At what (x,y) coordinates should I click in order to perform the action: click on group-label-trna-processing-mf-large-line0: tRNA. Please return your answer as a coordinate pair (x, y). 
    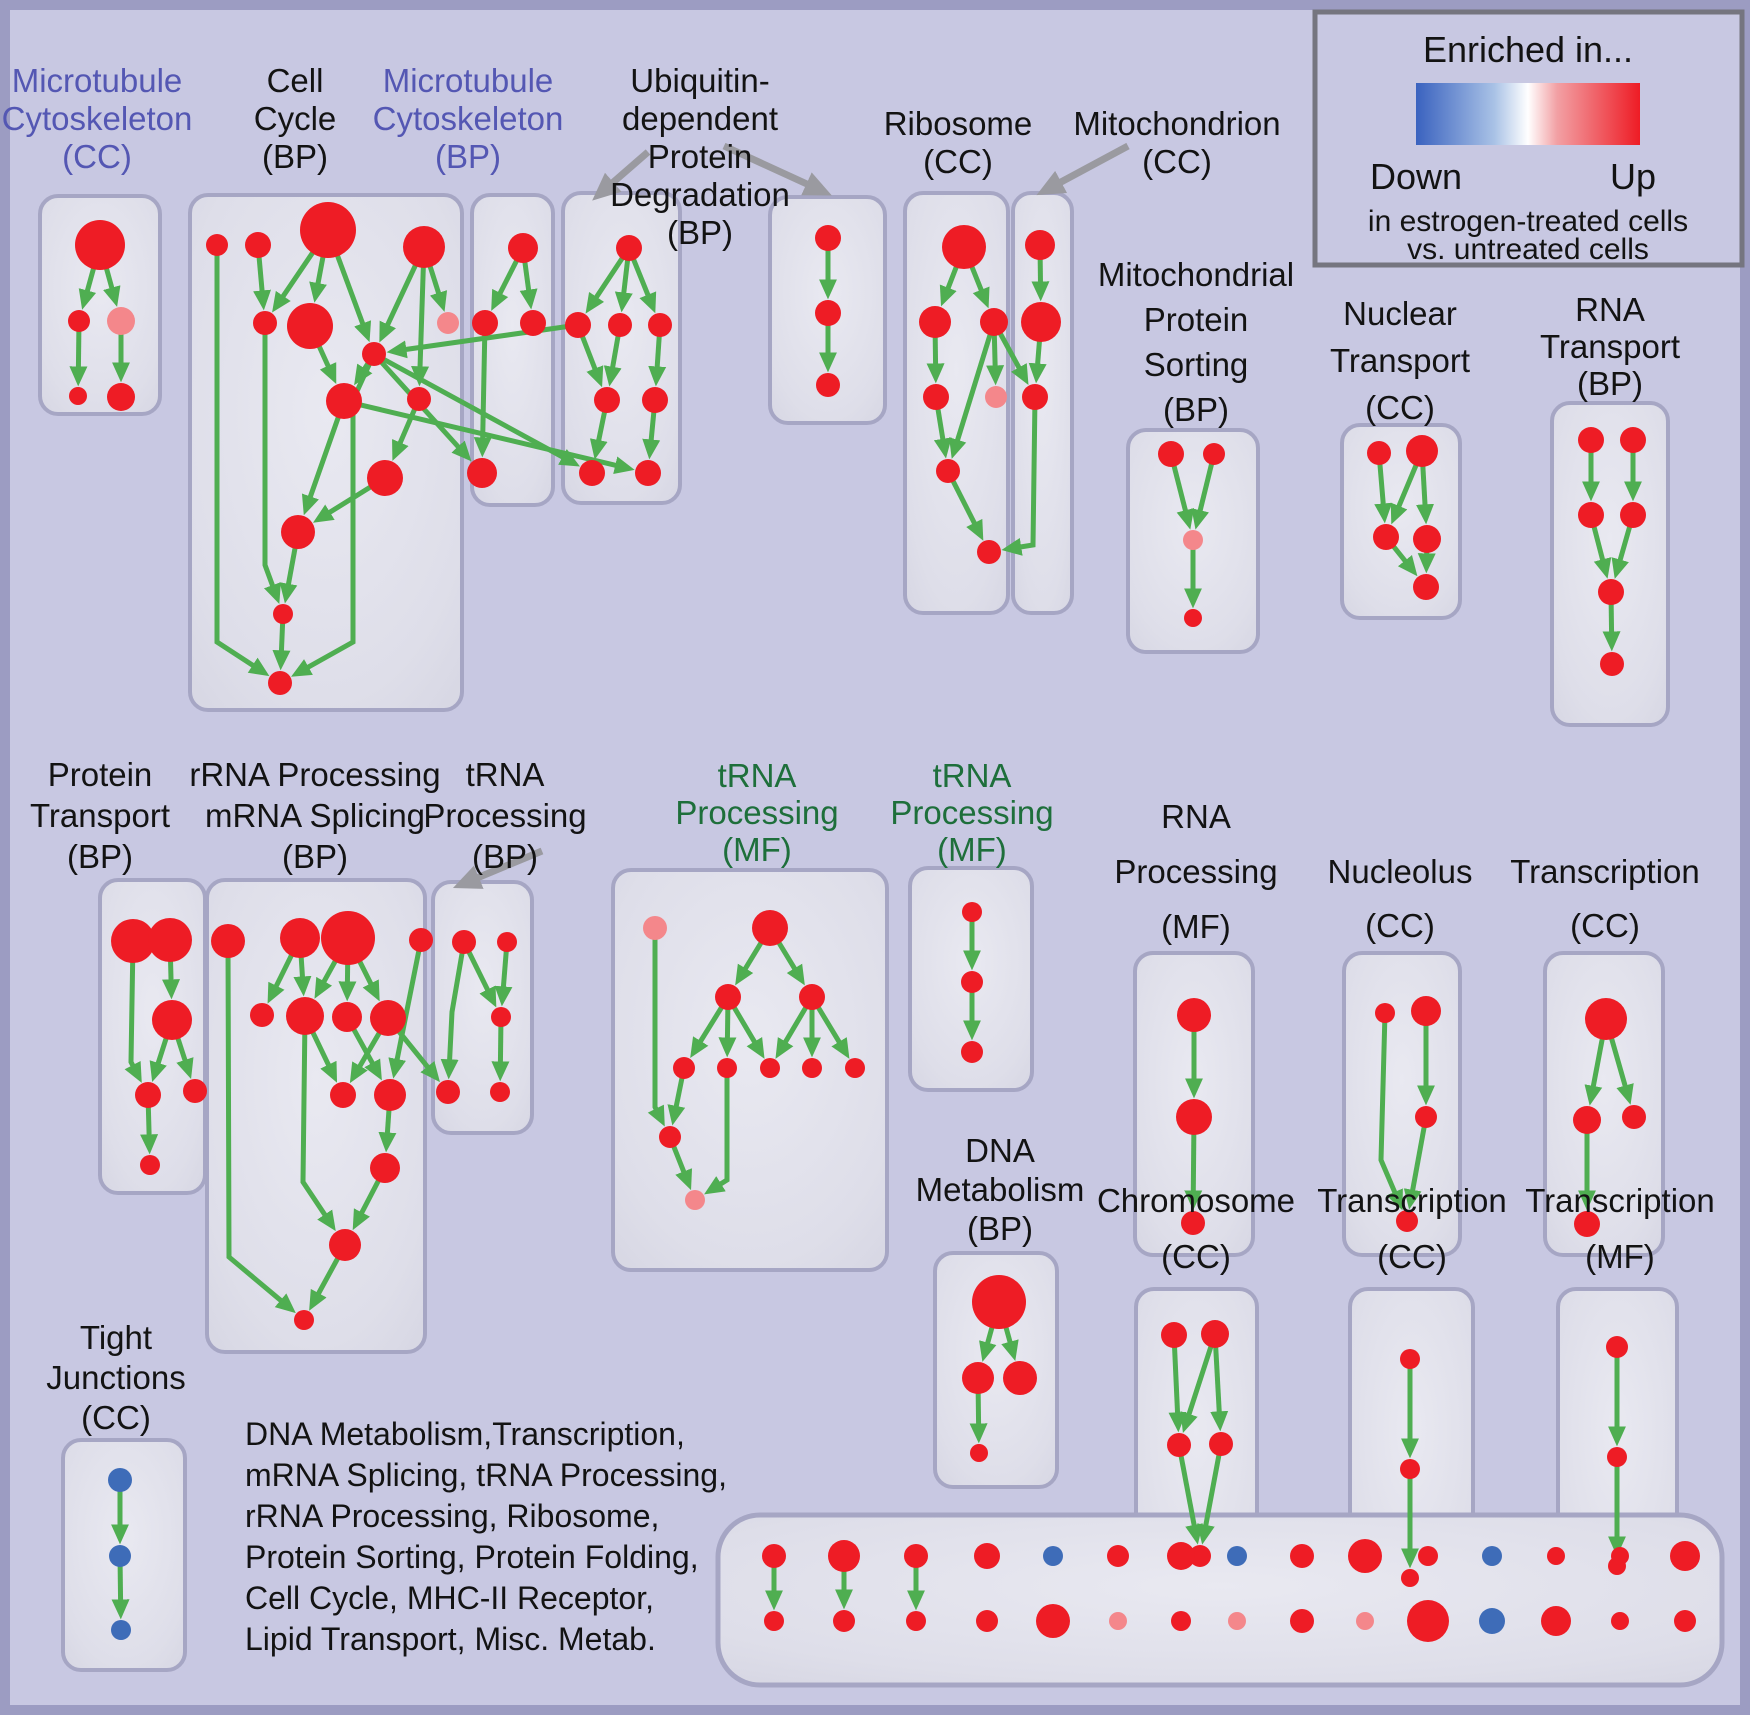
    Looking at the image, I should click on (757, 775).